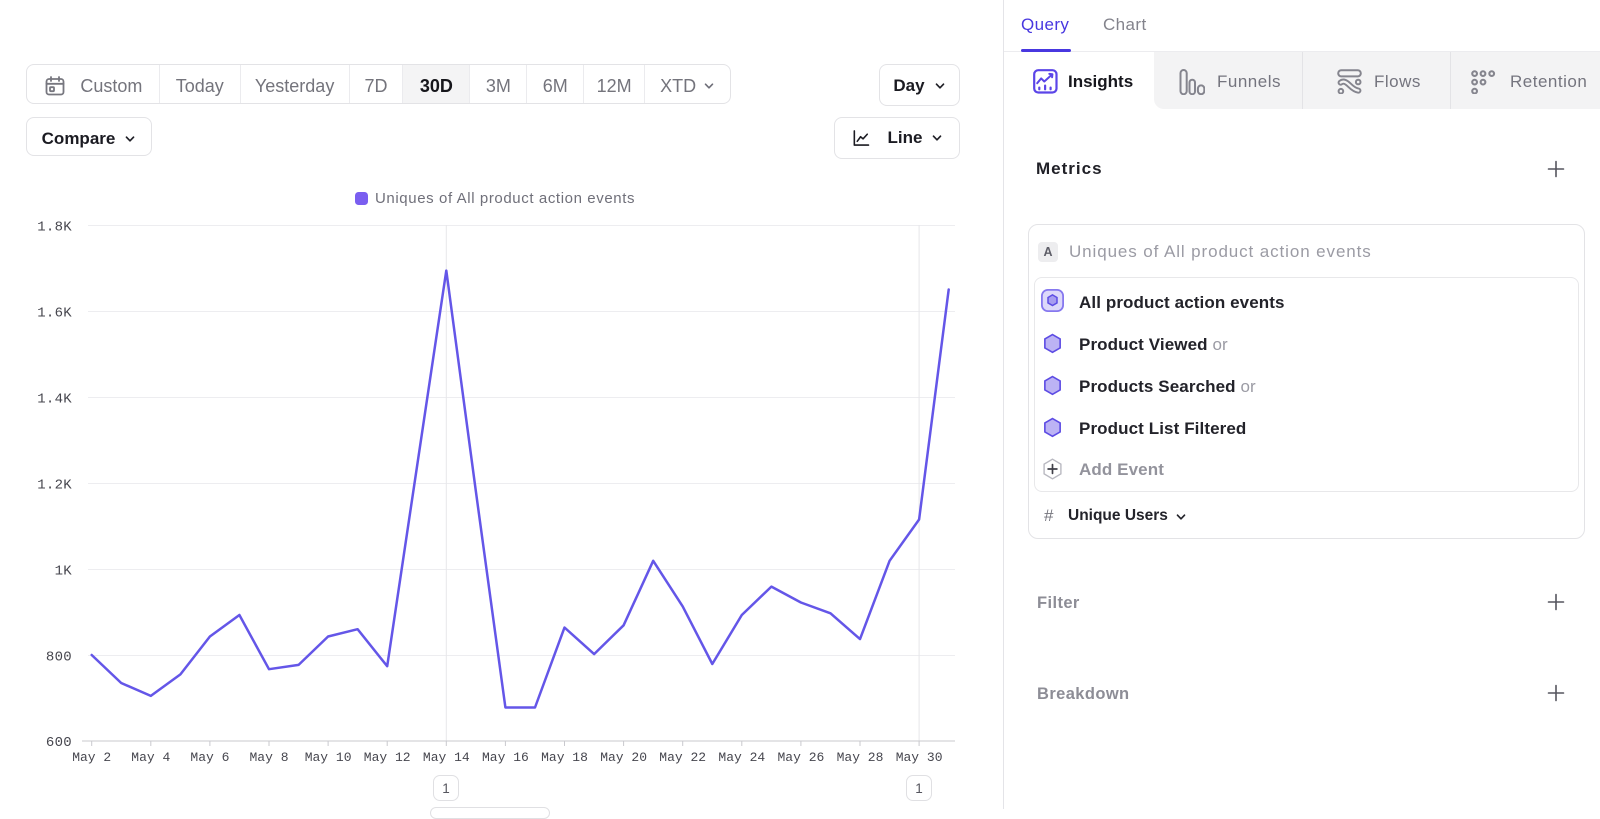  What do you see at coordinates (209, 757) in the screenshot?
I see `svg-text: May 6` at bounding box center [209, 757].